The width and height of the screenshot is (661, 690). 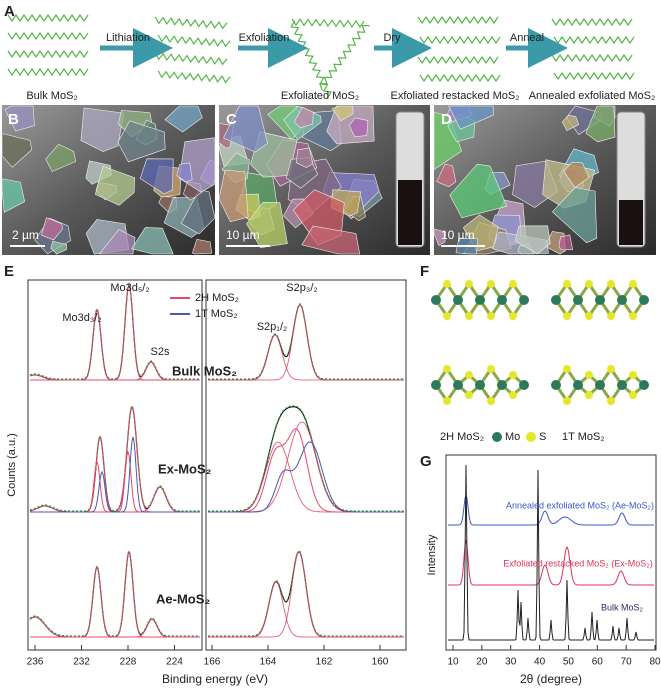 What do you see at coordinates (129, 288) in the screenshot?
I see `peak-label: Mo3d₅/₂` at bounding box center [129, 288].